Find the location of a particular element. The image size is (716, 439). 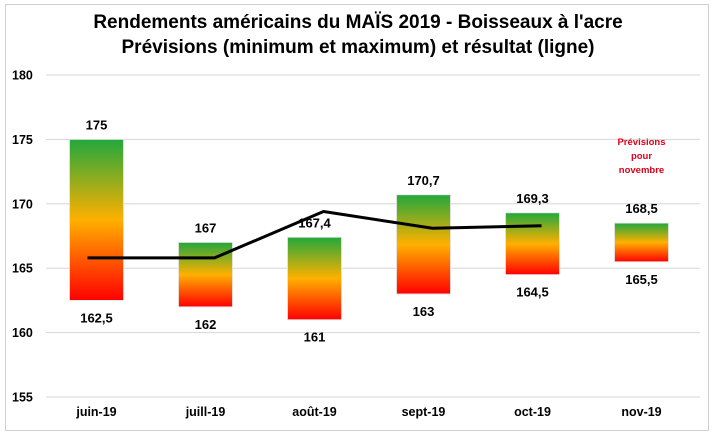

x-tick-label: sept-19 is located at coordinates (424, 412).